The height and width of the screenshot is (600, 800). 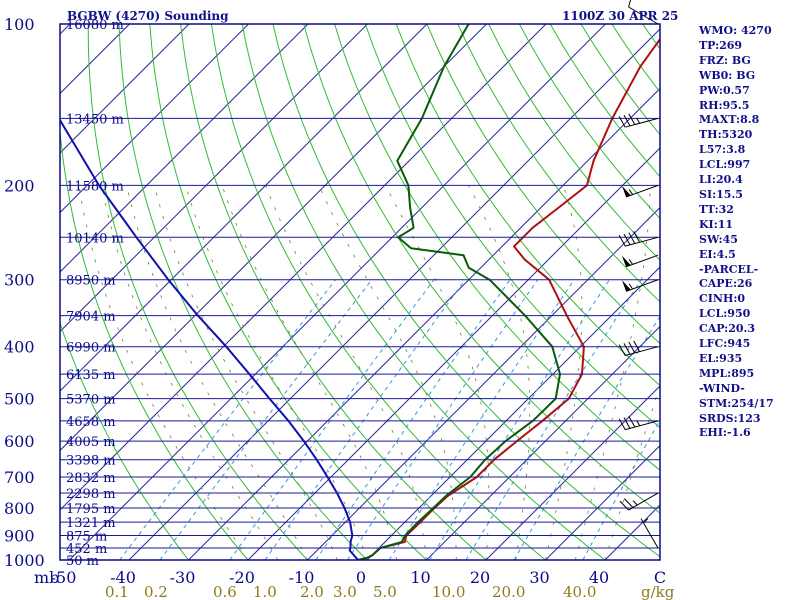 I want to click on index-item: CINH:0, so click(x=722, y=299).